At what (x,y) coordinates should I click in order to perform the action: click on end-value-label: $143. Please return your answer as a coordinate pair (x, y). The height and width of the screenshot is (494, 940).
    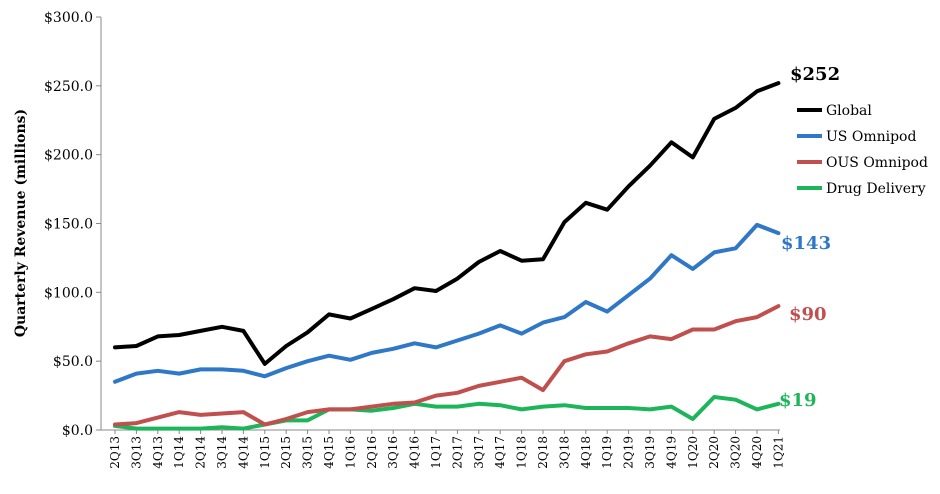
    Looking at the image, I should click on (806, 243).